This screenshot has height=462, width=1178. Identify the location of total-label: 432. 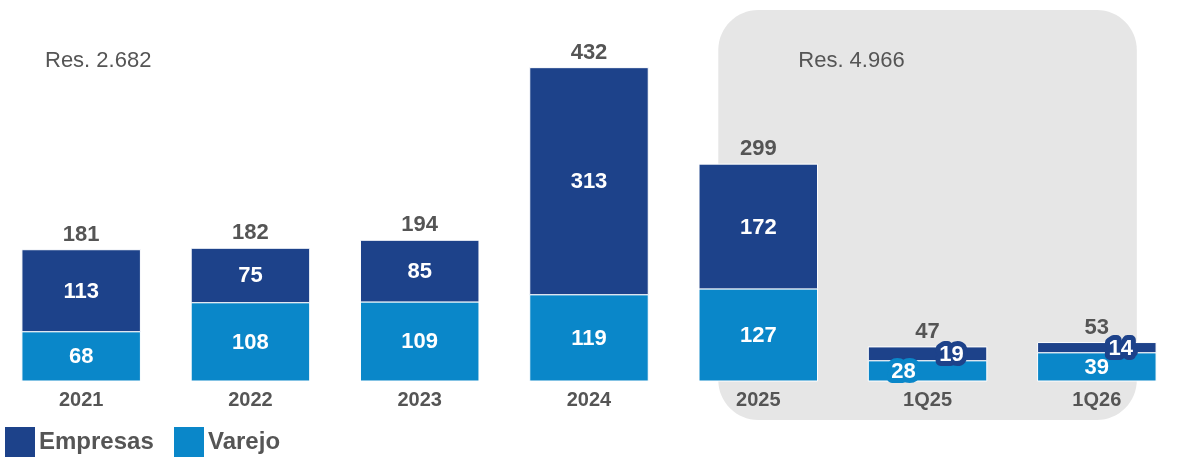
(589, 51).